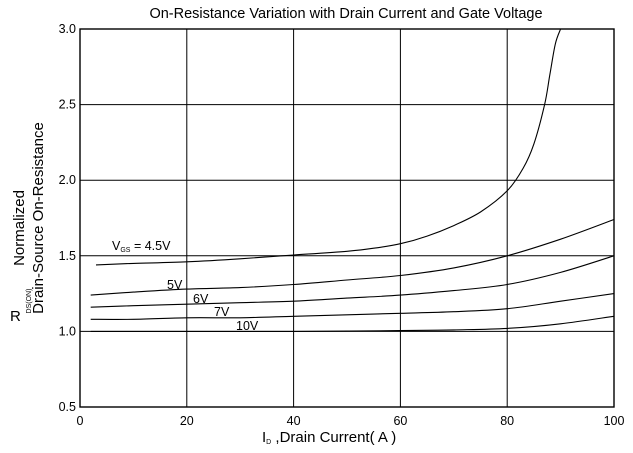 This screenshot has width=633, height=453. Describe the element at coordinates (80, 421) in the screenshot. I see `x-tick-label-0: 0` at that location.